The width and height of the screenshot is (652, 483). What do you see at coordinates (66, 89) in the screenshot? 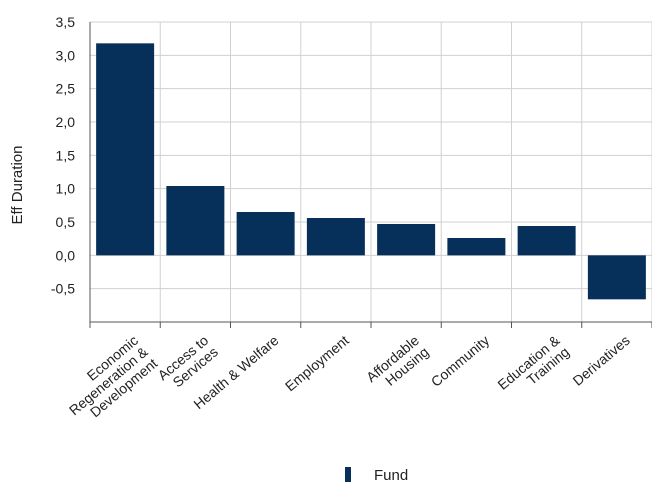
I see `y-tick-label: 2,5` at bounding box center [66, 89].